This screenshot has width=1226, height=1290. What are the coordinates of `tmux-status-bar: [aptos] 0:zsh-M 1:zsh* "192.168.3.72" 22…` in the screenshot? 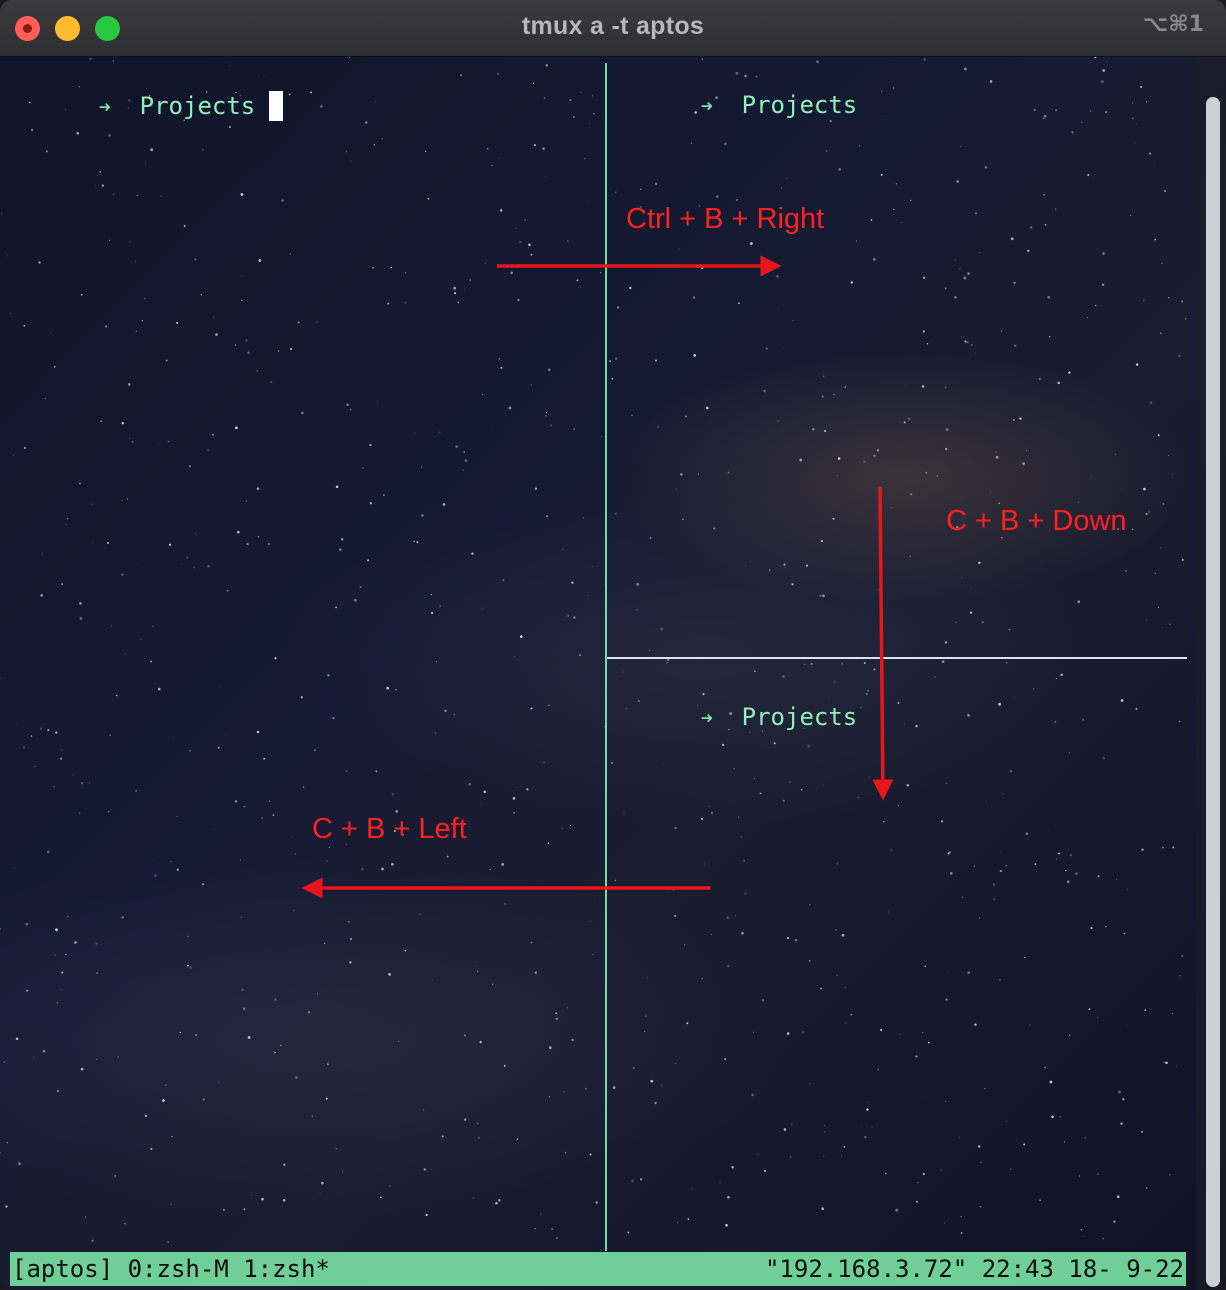 It's located at (598, 1269).